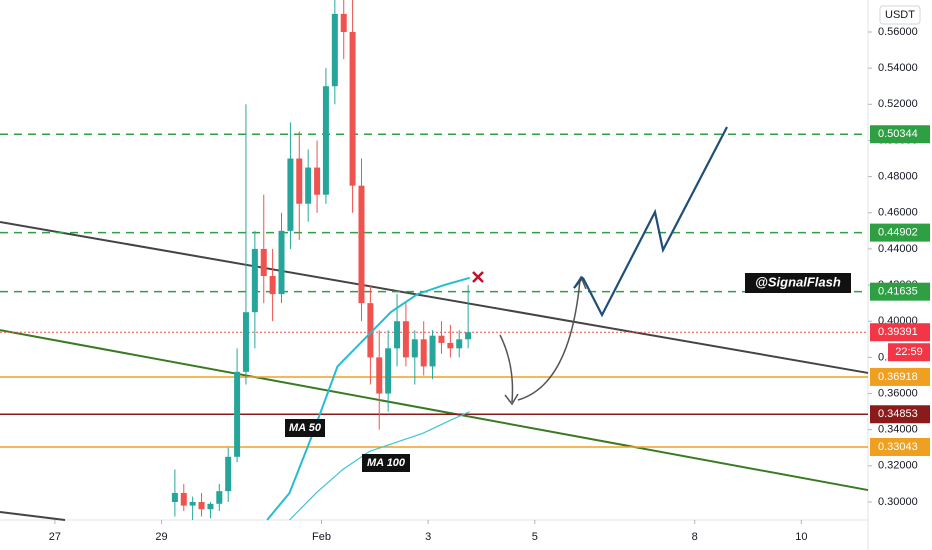  Describe the element at coordinates (898, 32) in the screenshot. I see `y-tick-label: 0.56000` at that location.